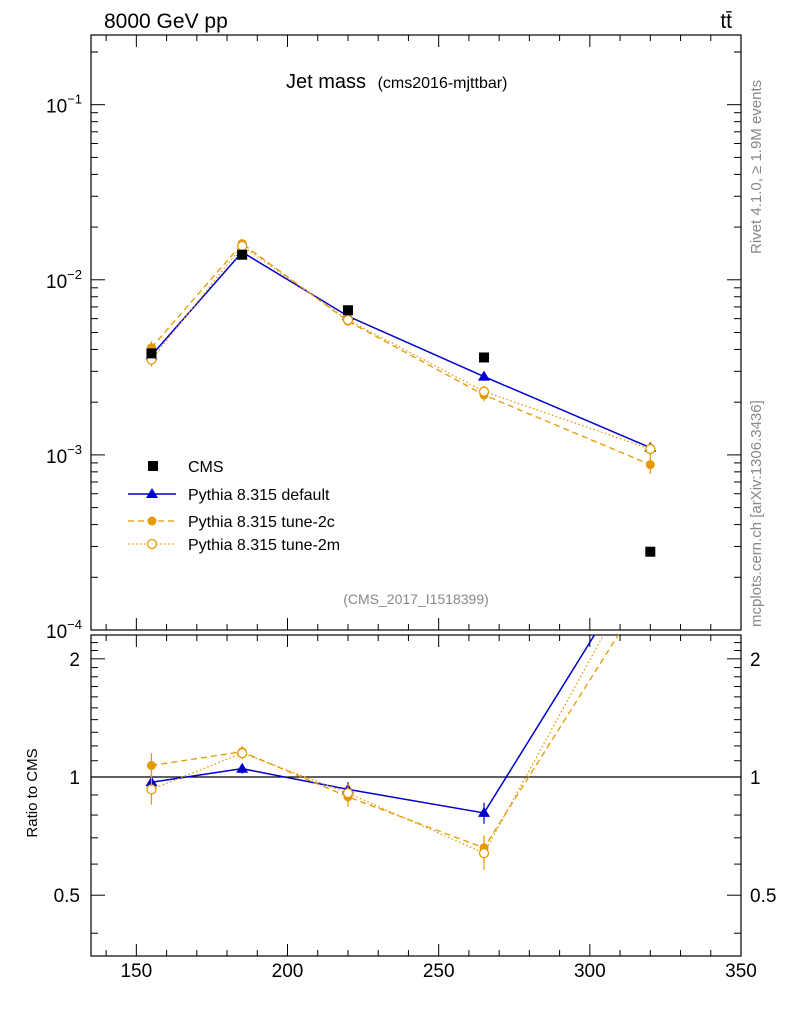 Image resolution: width=786 pixels, height=1024 pixels. I want to click on x-tick-label: 350, so click(741, 971).